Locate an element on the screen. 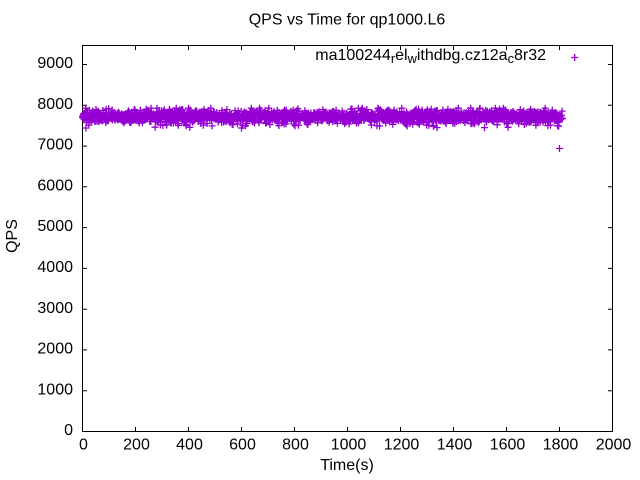  svg-text: 1800 is located at coordinates (561, 445).